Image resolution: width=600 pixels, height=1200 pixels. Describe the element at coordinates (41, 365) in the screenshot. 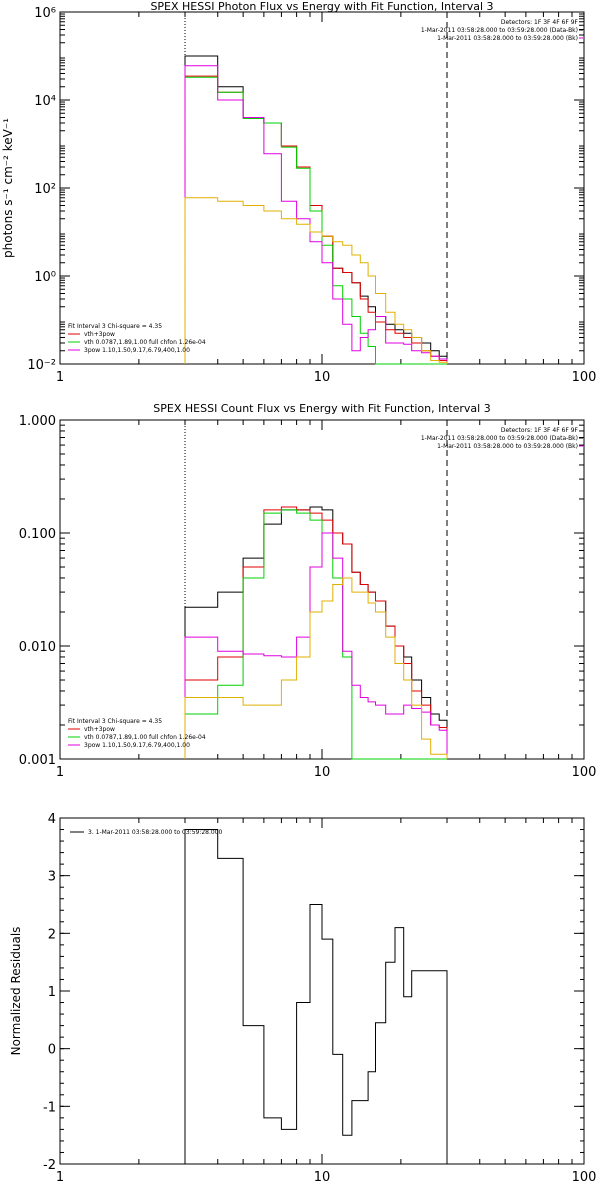

I see `y-tick-label: 10⁻²` at that location.